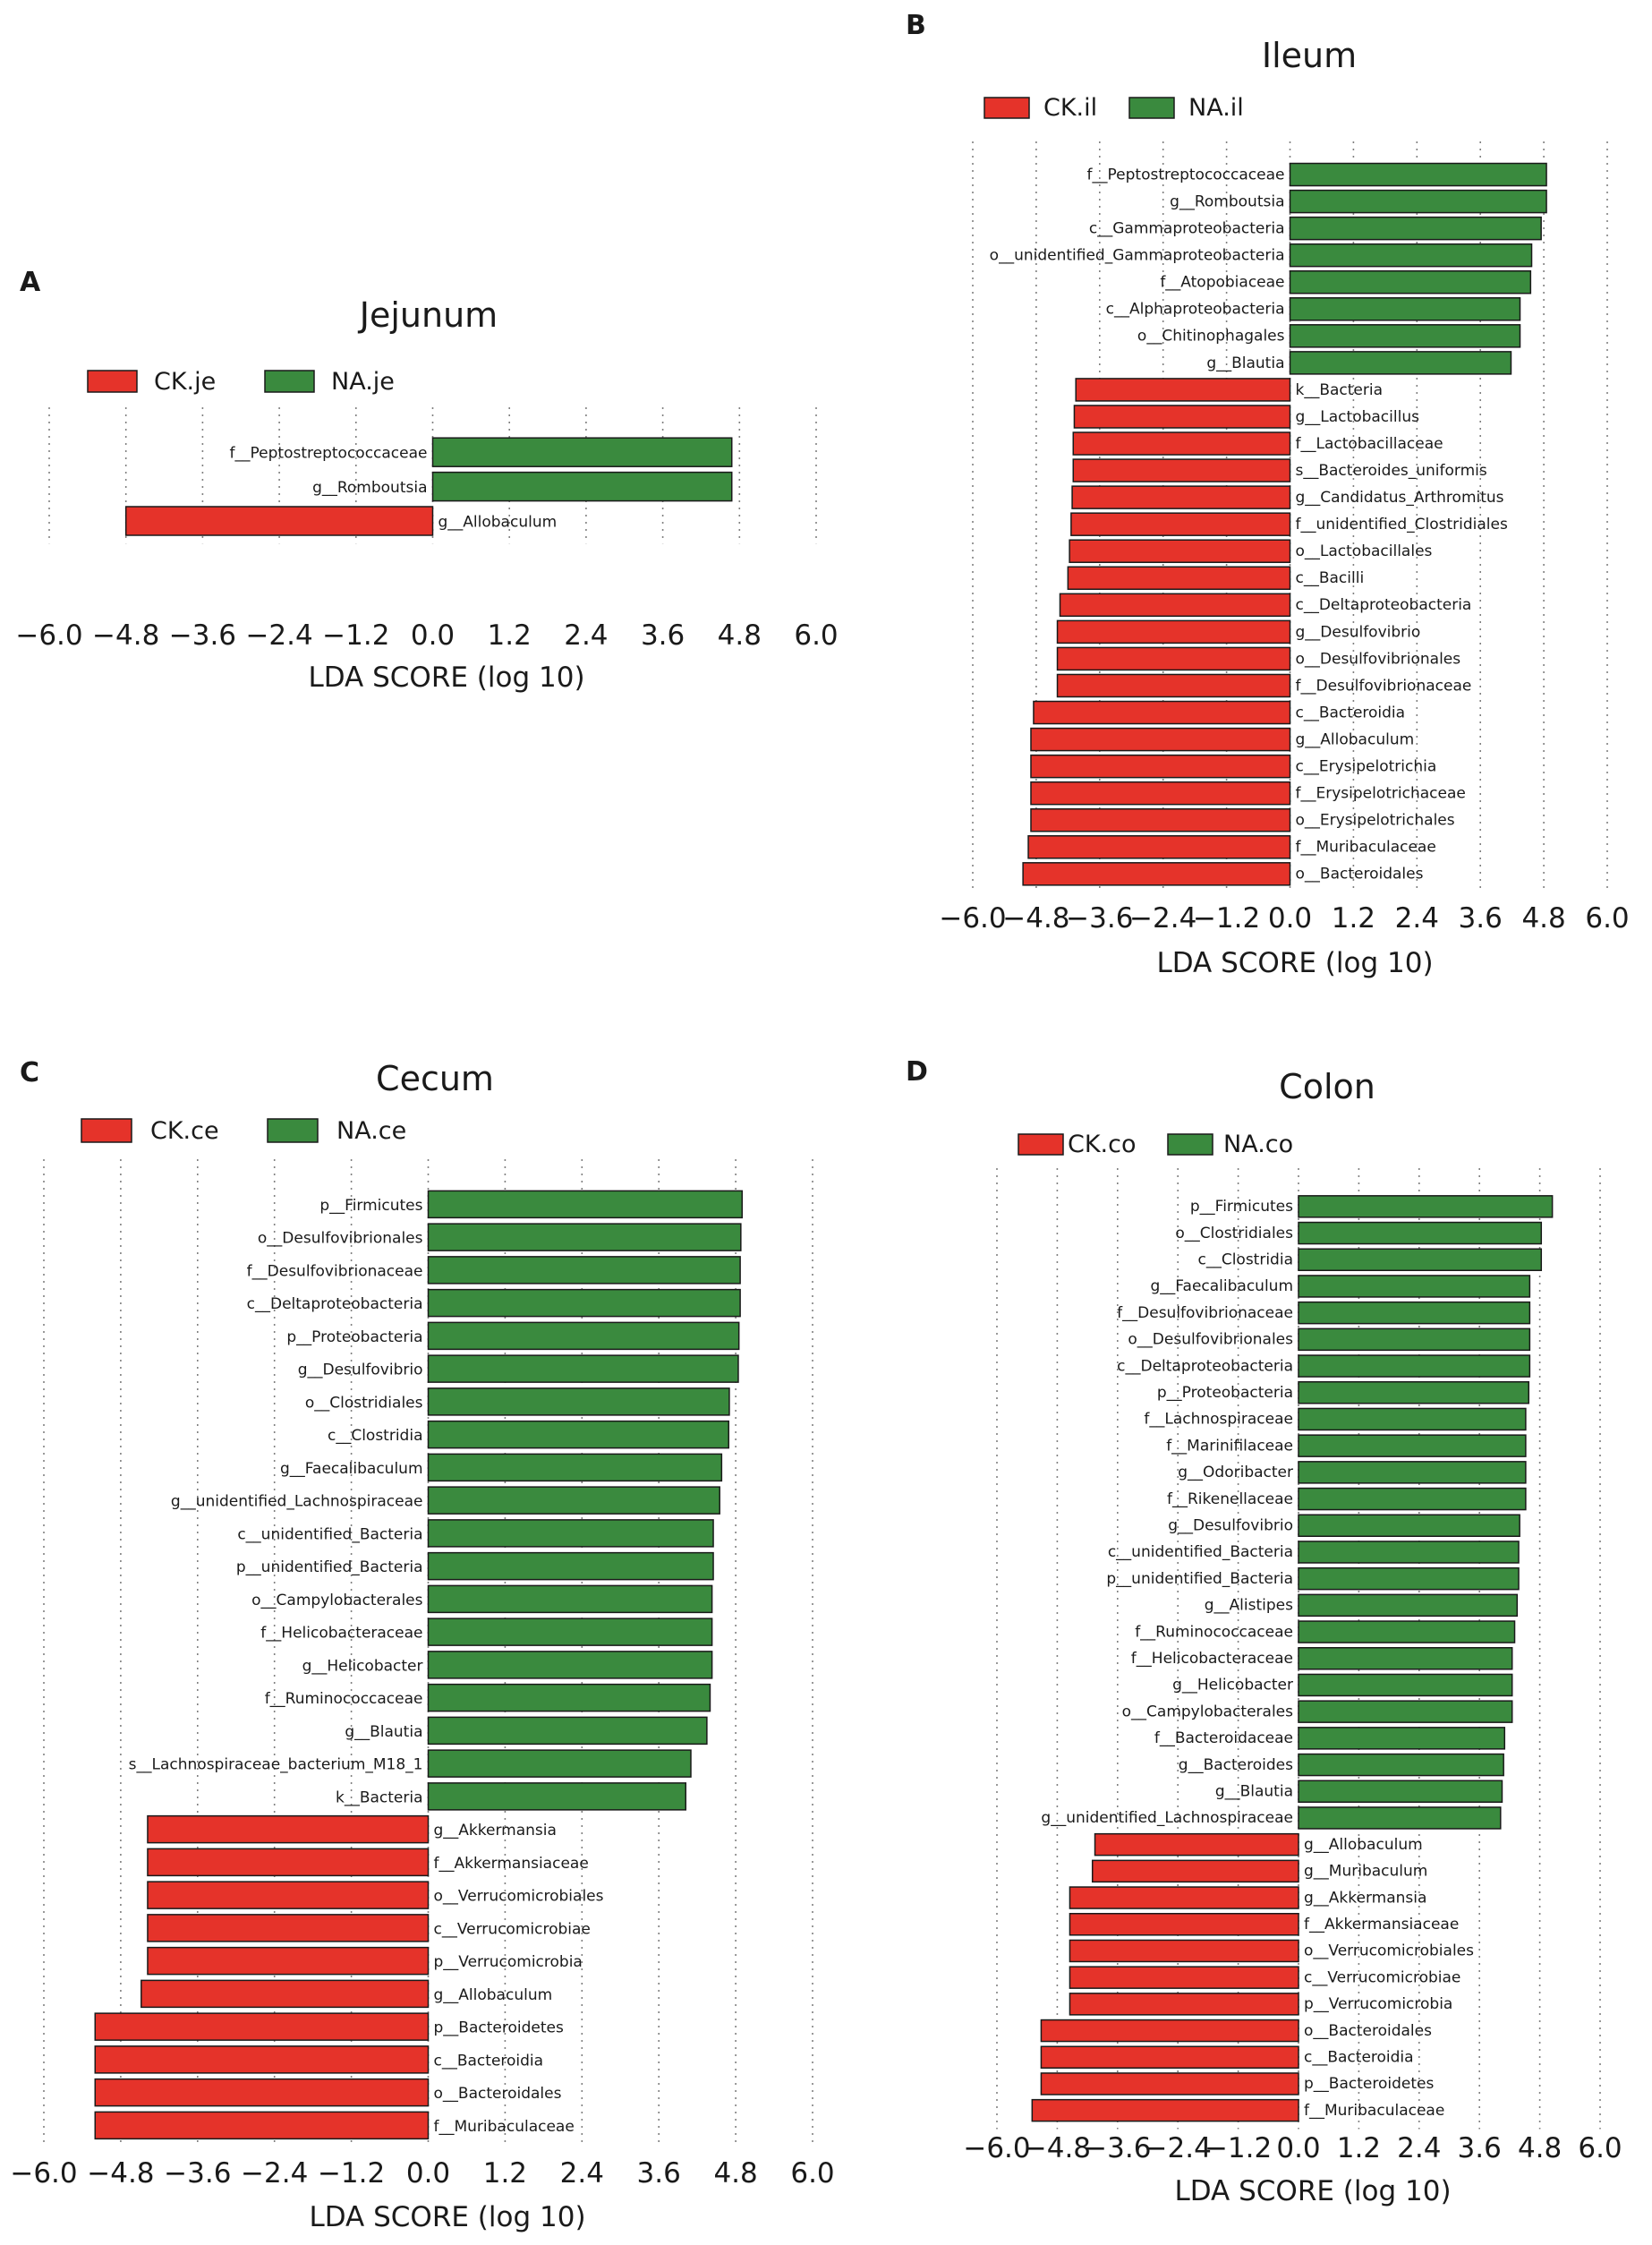 The height and width of the screenshot is (2245, 1652). Describe the element at coordinates (1211, 337) in the screenshot. I see `bar-label: o__Chitinophagales` at that location.